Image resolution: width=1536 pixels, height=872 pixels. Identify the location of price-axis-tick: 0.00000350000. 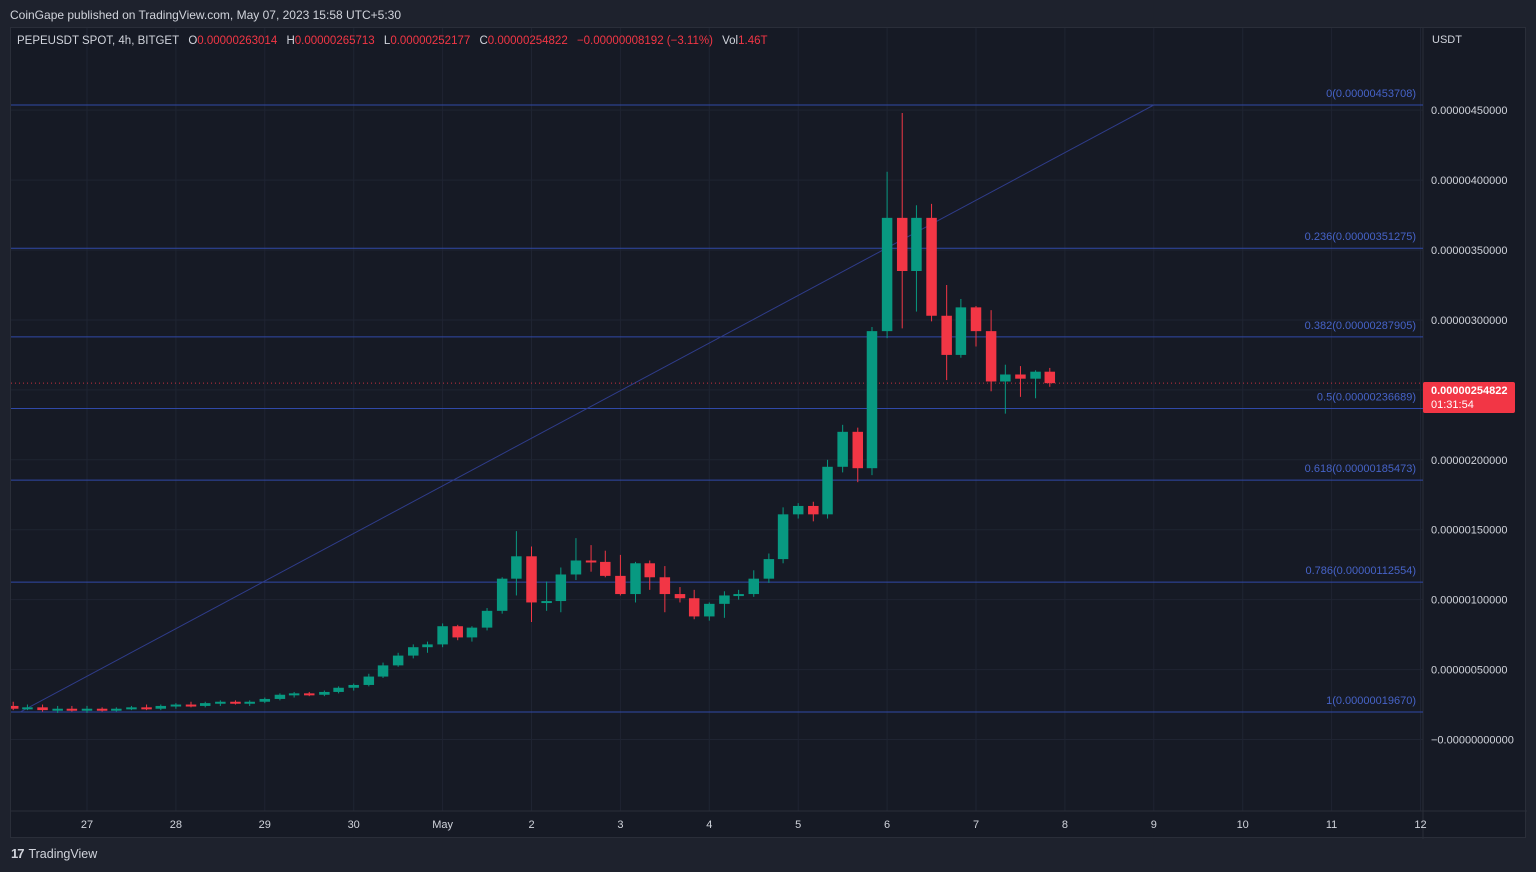
(1469, 251).